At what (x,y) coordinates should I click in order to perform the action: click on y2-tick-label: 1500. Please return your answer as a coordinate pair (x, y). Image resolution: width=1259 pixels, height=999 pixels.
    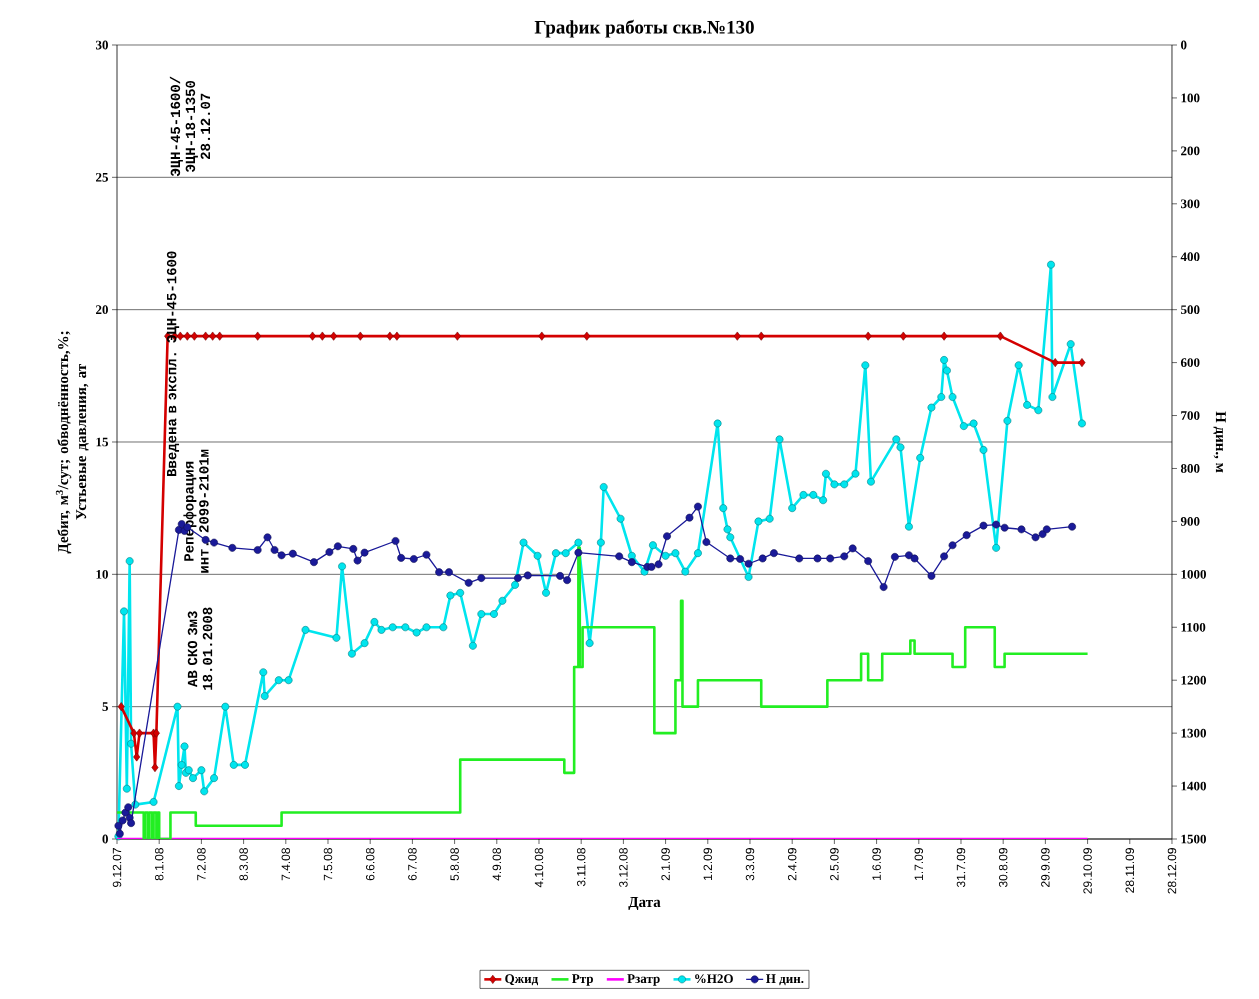
    Looking at the image, I should click on (1193, 839).